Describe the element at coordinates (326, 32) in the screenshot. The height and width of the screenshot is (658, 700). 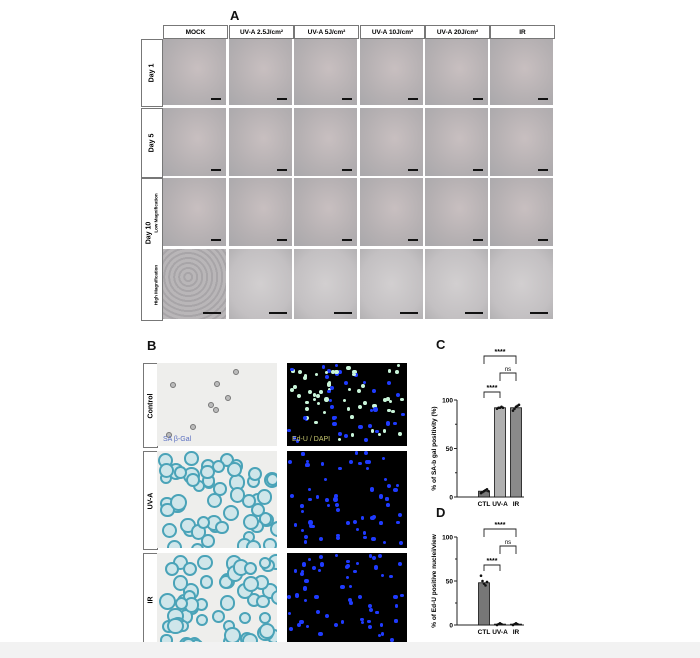
I see `column-header: UV-A 5J/cm²` at that location.